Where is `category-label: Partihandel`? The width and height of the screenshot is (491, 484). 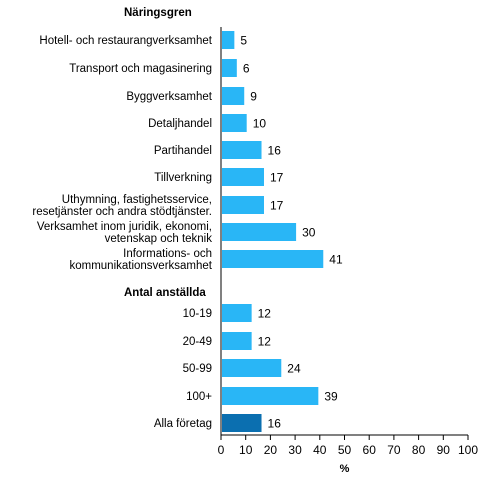 category-label: Partihandel is located at coordinates (183, 151).